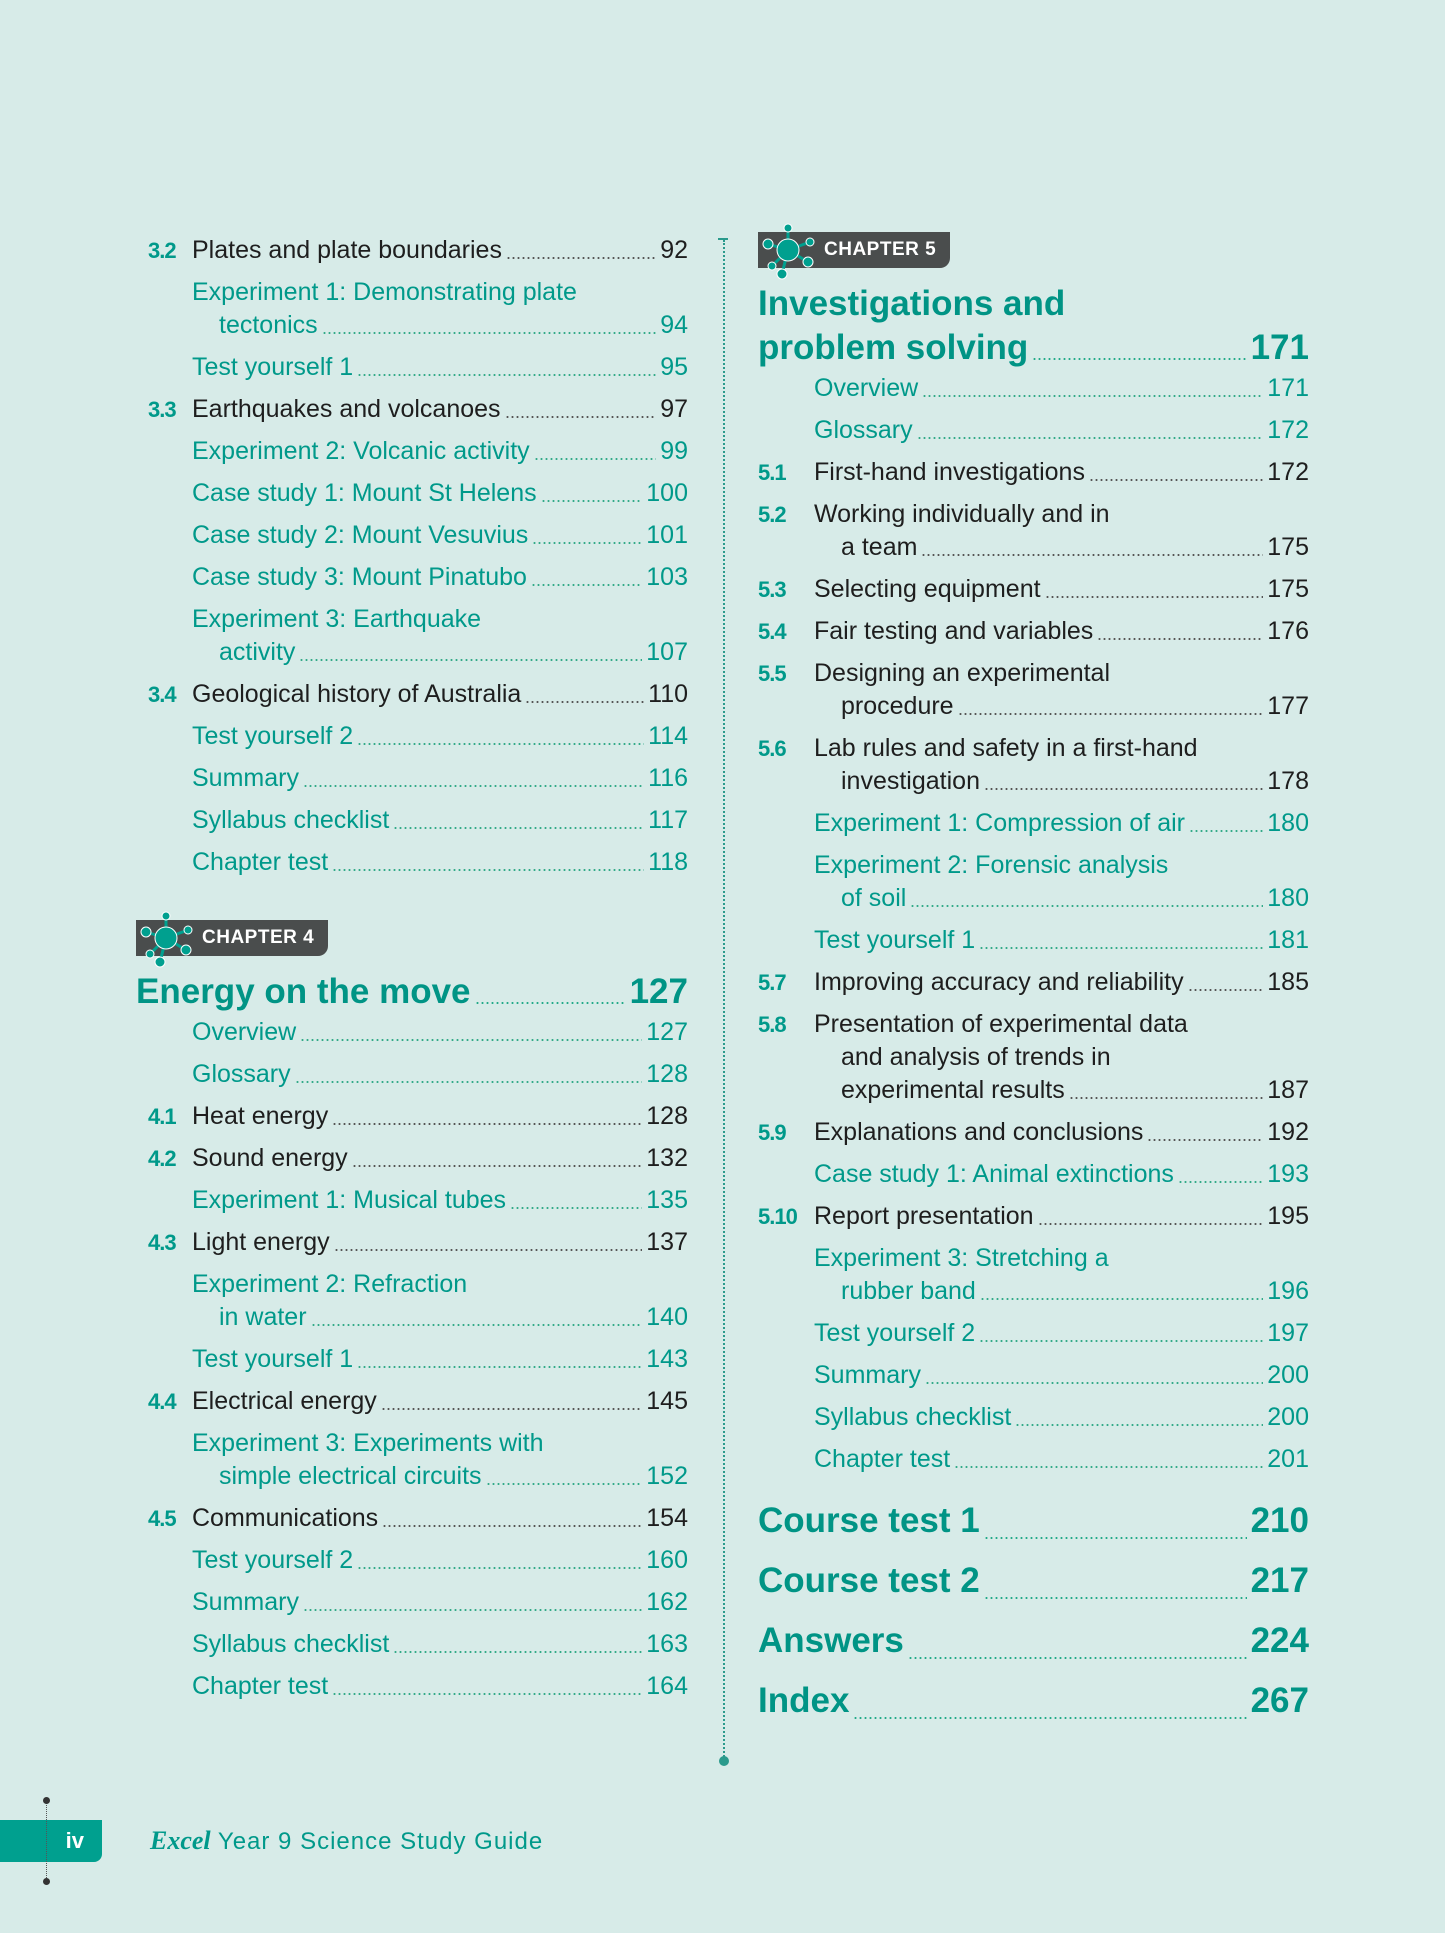 The height and width of the screenshot is (1933, 1445). What do you see at coordinates (412, 1305) in the screenshot?
I see `toc-entry: Experiment 2: Refraction in water 140` at bounding box center [412, 1305].